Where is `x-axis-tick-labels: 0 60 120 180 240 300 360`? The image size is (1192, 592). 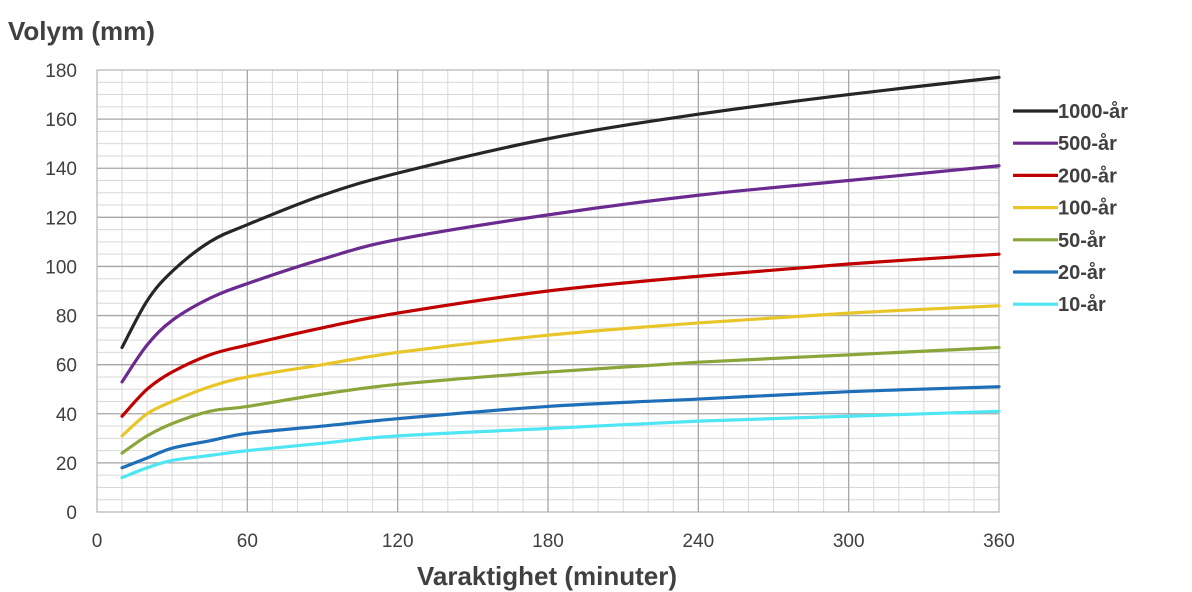 x-axis-tick-labels: 0 60 120 180 240 300 360 is located at coordinates (553, 541).